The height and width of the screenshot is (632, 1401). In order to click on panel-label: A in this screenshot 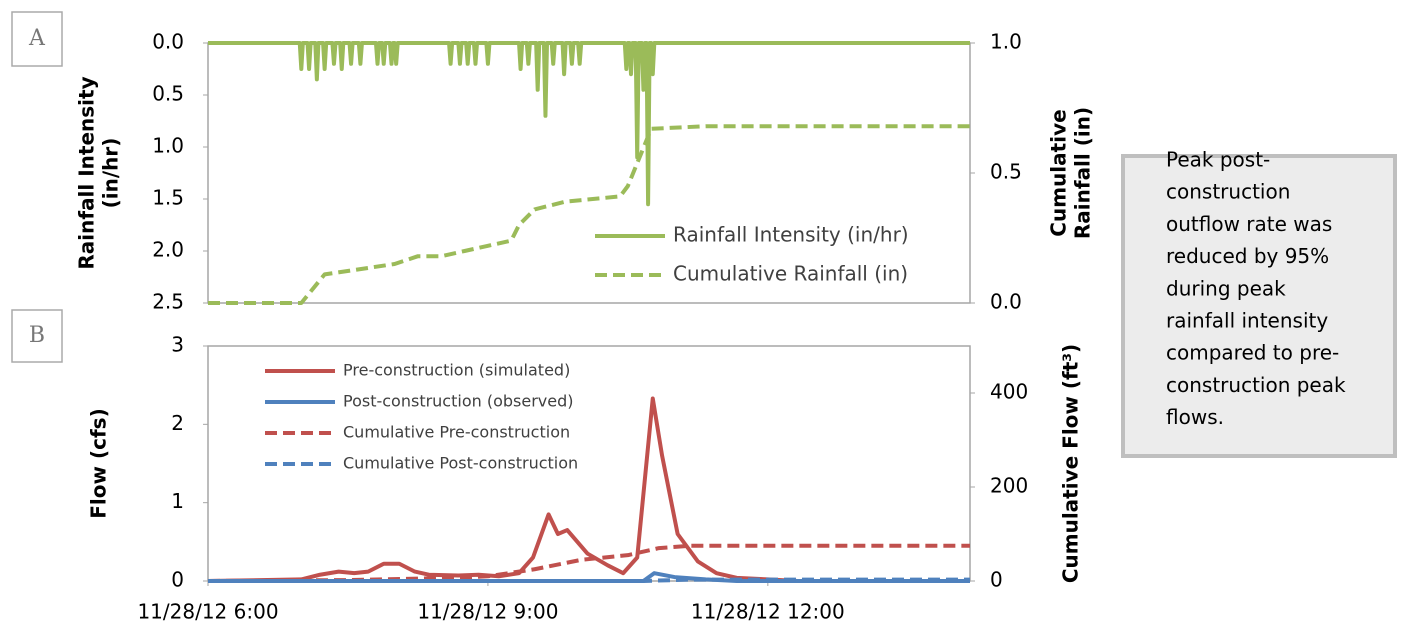, I will do `click(37, 38)`.